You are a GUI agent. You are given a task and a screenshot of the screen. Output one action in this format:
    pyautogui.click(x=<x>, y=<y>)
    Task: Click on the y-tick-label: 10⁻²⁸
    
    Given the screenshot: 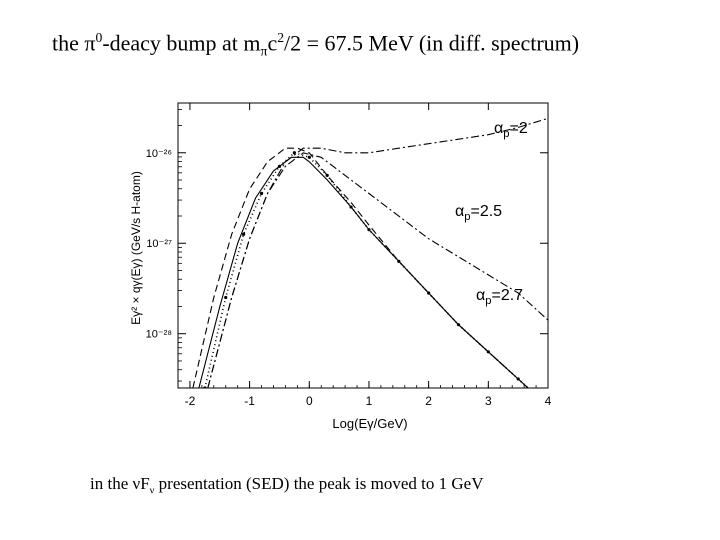 What is the action you would take?
    pyautogui.click(x=159, y=335)
    